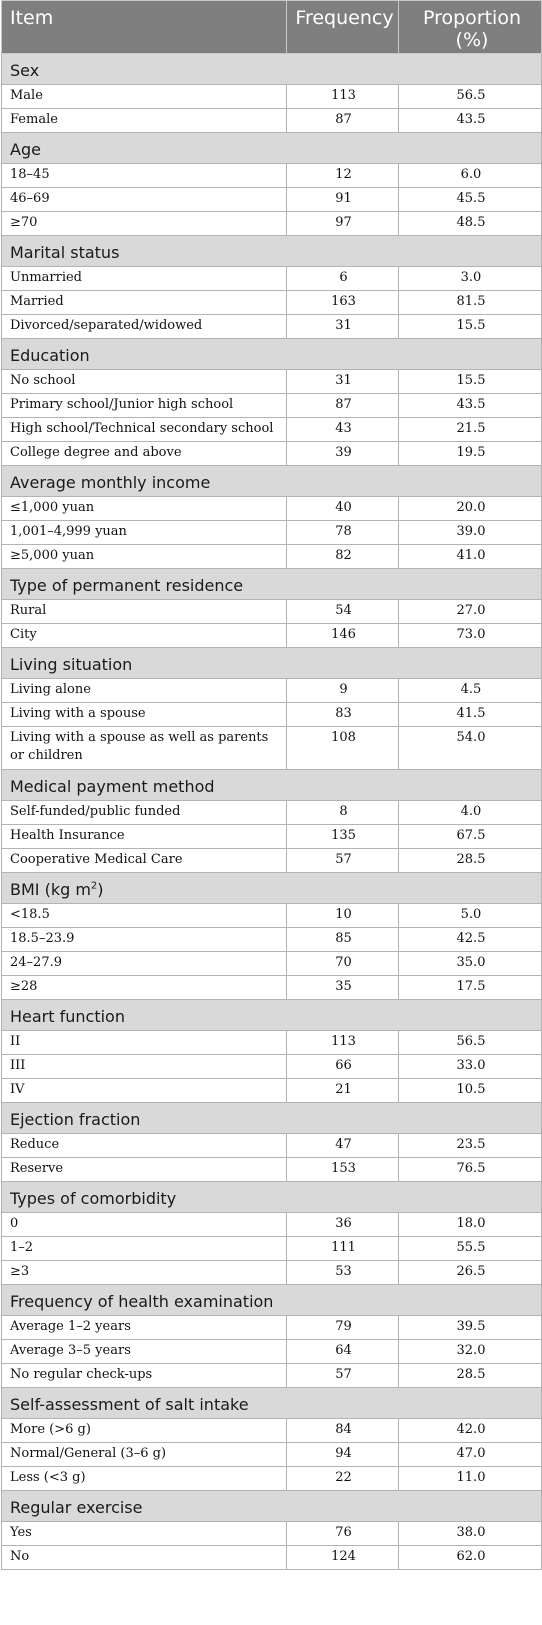 Image resolution: width=542 pixels, height=1625 pixels. I want to click on cell-frequency: 70, so click(342, 963).